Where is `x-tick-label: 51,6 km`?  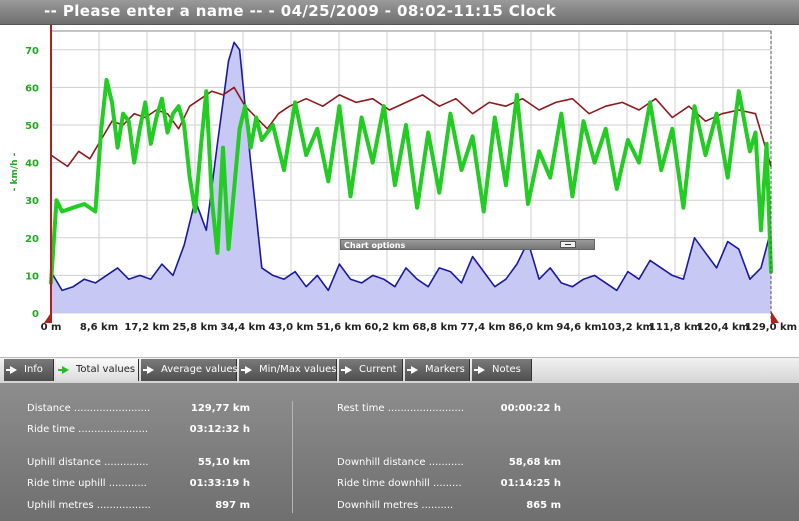
x-tick-label: 51,6 km is located at coordinates (338, 327).